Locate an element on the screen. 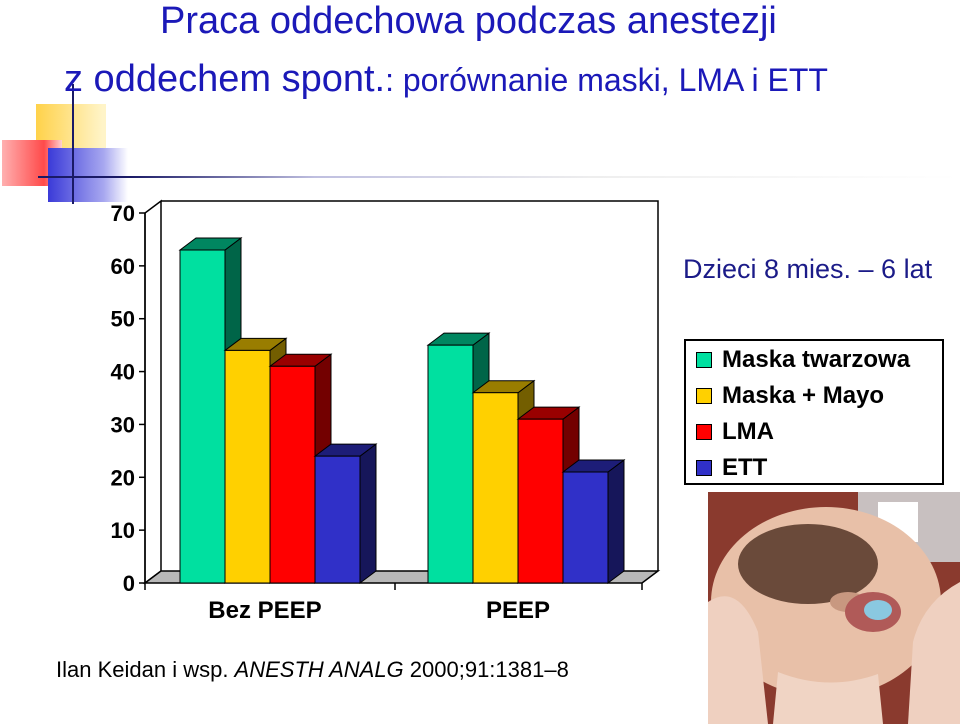 The image size is (960, 724). y-tick-label: 40 is located at coordinates (123, 372).